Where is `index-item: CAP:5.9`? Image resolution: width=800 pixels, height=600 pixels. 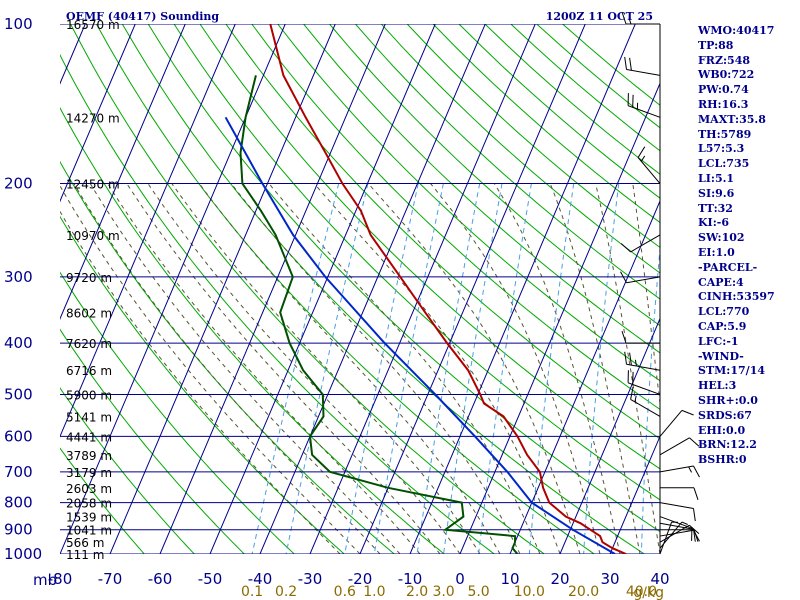
index-item: CAP:5.9 is located at coordinates (722, 326).